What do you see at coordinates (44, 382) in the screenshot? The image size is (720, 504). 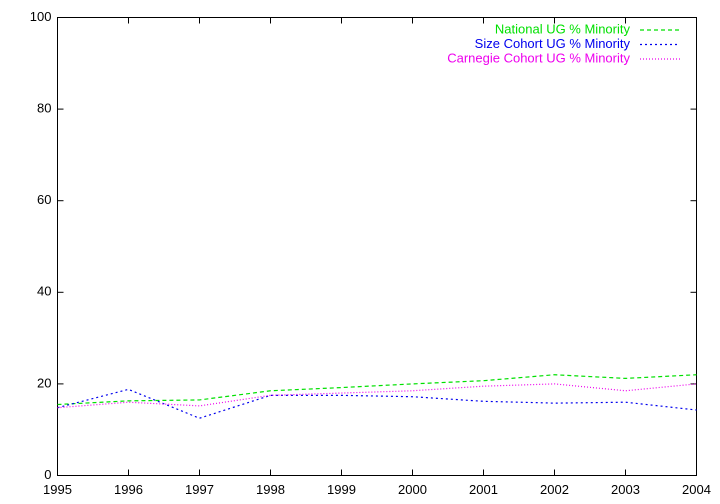 I see `y-tick-label: 20` at bounding box center [44, 382].